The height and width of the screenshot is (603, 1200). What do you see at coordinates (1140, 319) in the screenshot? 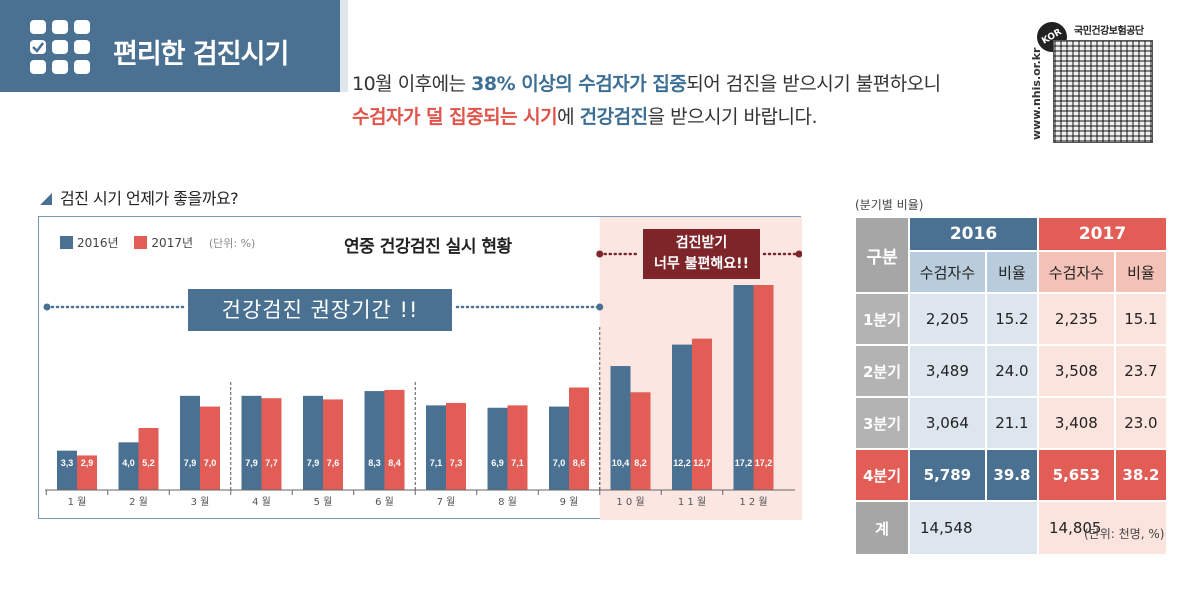
I see `table-cell: 15.1` at bounding box center [1140, 319].